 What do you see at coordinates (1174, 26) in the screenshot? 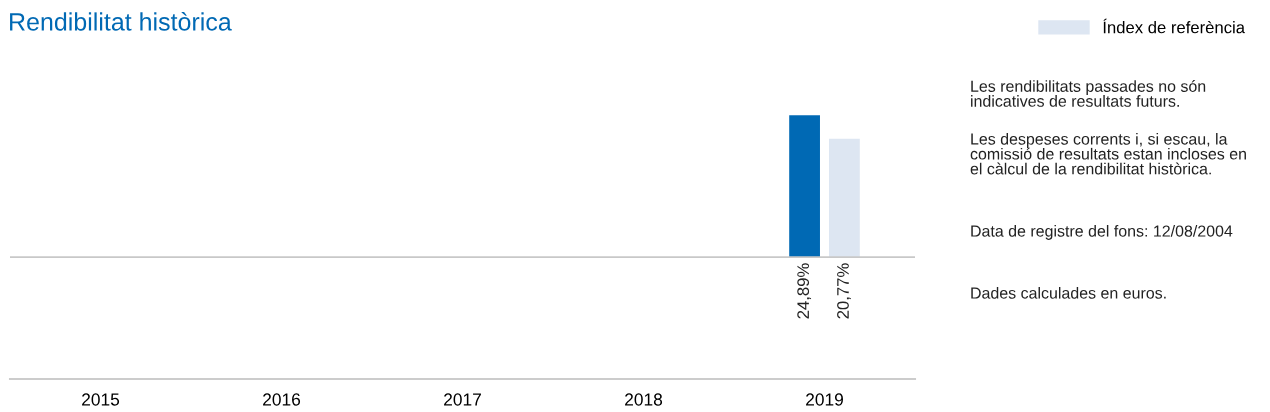
I see `legend-label: Índex de referència` at bounding box center [1174, 26].